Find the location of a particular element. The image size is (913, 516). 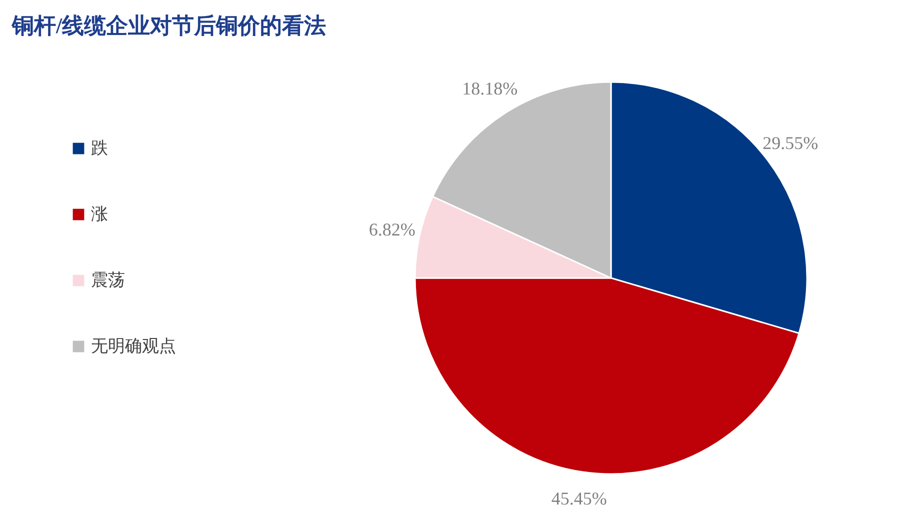

data-label: 18.18% is located at coordinates (490, 88).